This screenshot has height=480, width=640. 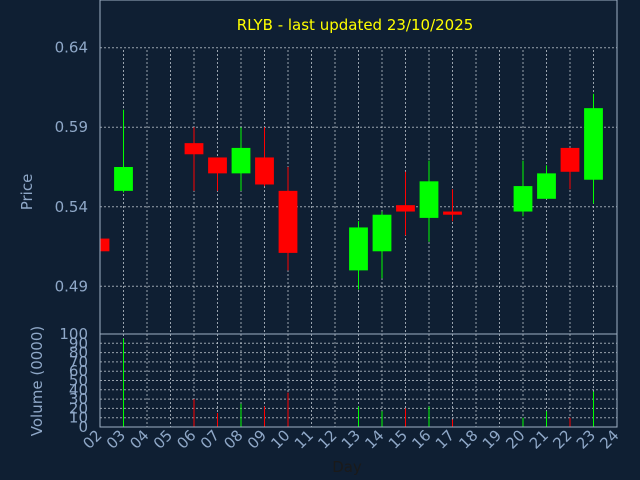 I want to click on x-tick-label: 16, so click(x=421, y=439).